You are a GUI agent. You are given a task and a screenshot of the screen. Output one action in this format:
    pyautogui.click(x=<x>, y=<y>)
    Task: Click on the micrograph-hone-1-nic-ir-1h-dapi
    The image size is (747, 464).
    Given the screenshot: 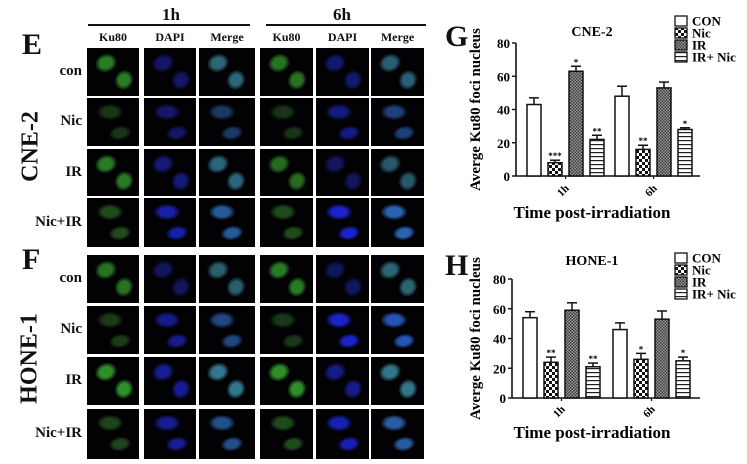 What is the action you would take?
    pyautogui.click(x=170, y=434)
    